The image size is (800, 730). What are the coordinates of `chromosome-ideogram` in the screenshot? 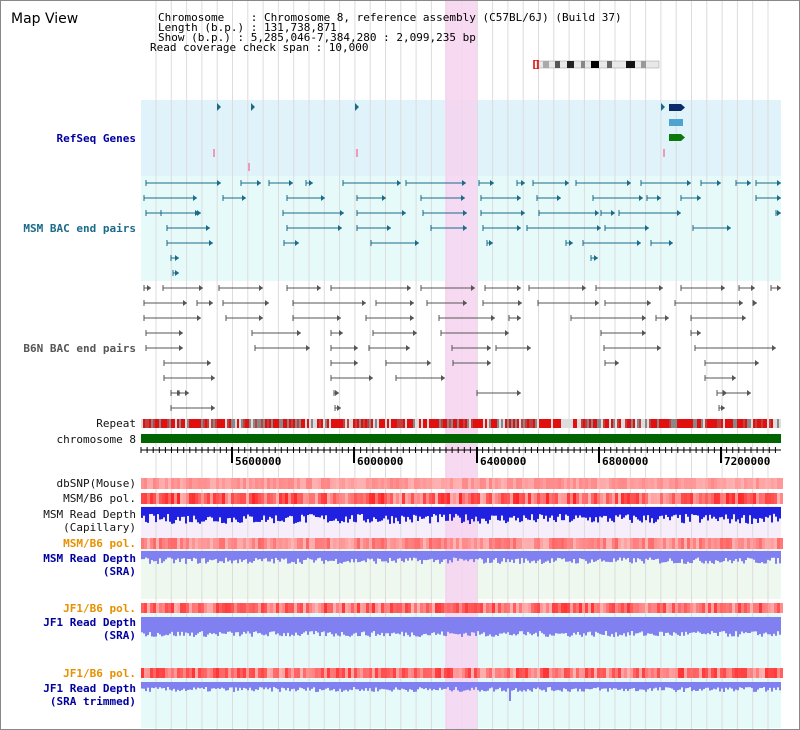 It's located at (597, 62).